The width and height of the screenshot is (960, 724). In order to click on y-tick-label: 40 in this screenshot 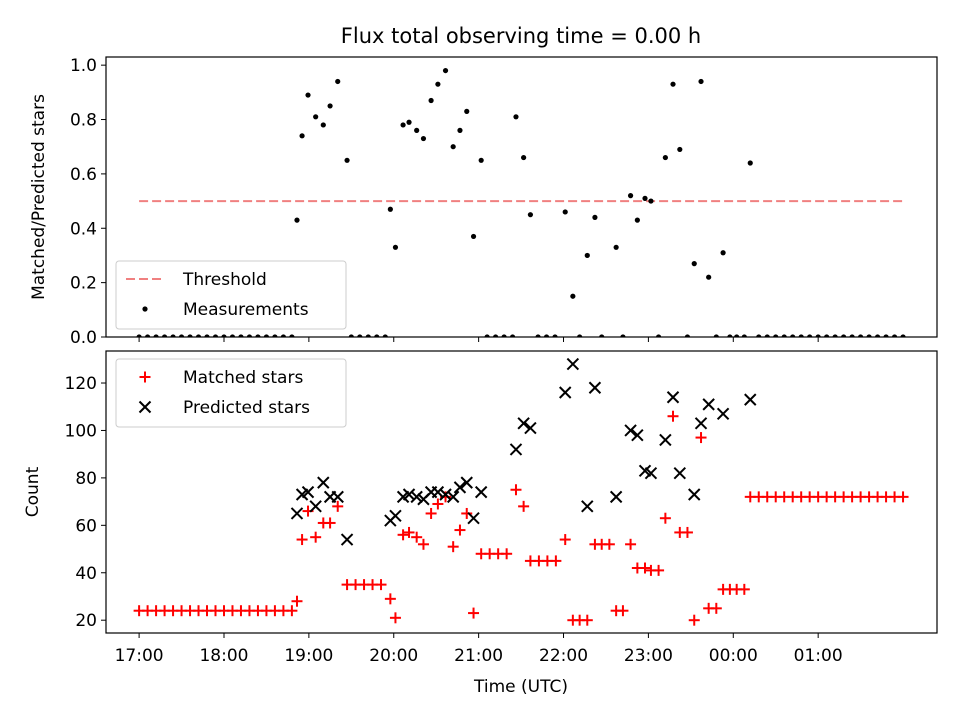, I will do `click(86, 574)`.